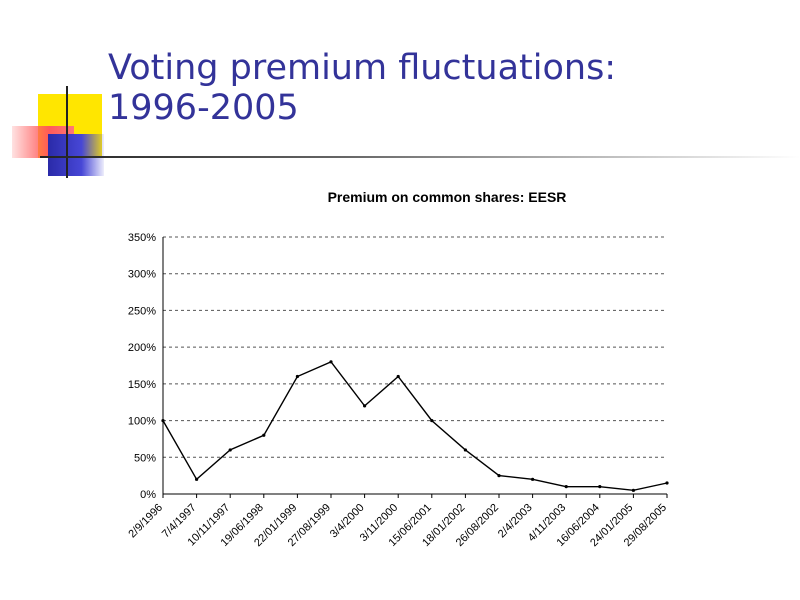 The height and width of the screenshot is (600, 800). Describe the element at coordinates (362, 68) in the screenshot. I see `slide-title-line-1: Voting premium fluctuations:` at that location.